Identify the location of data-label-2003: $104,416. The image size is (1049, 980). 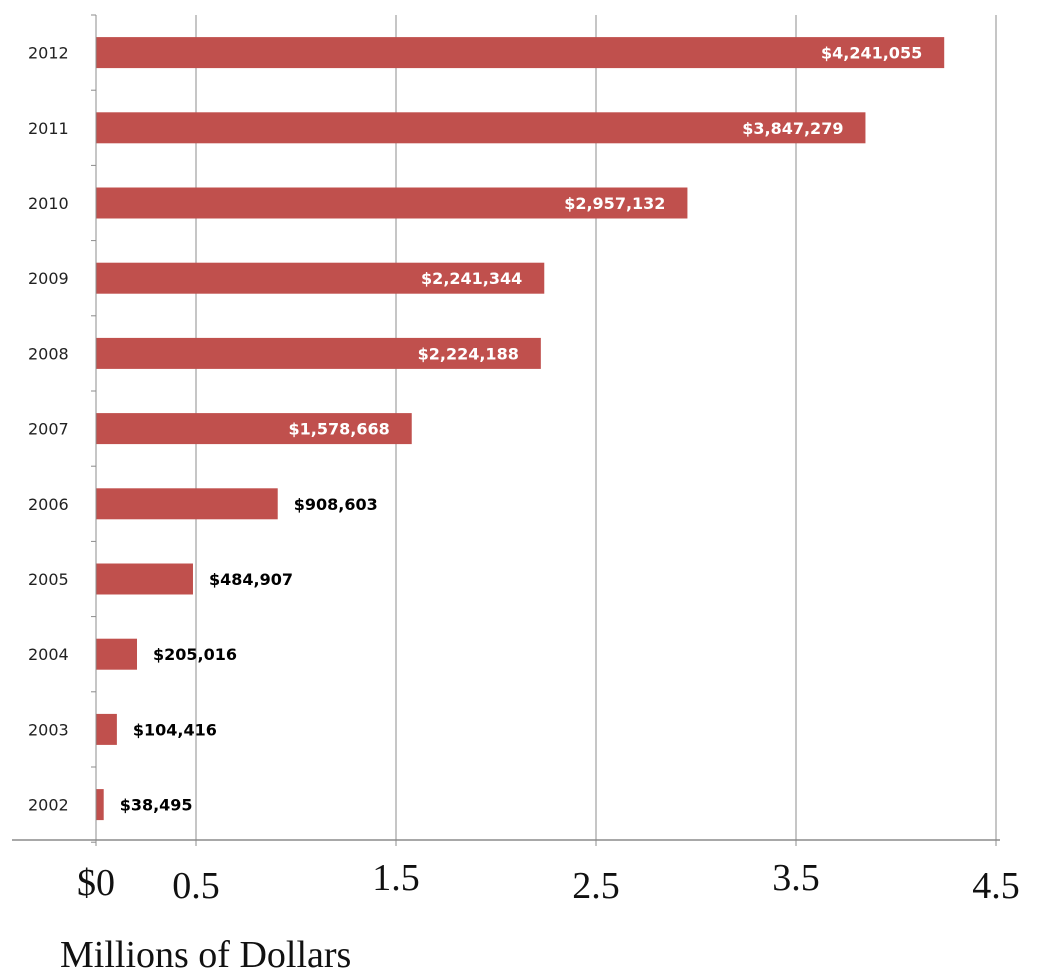
(175, 729).